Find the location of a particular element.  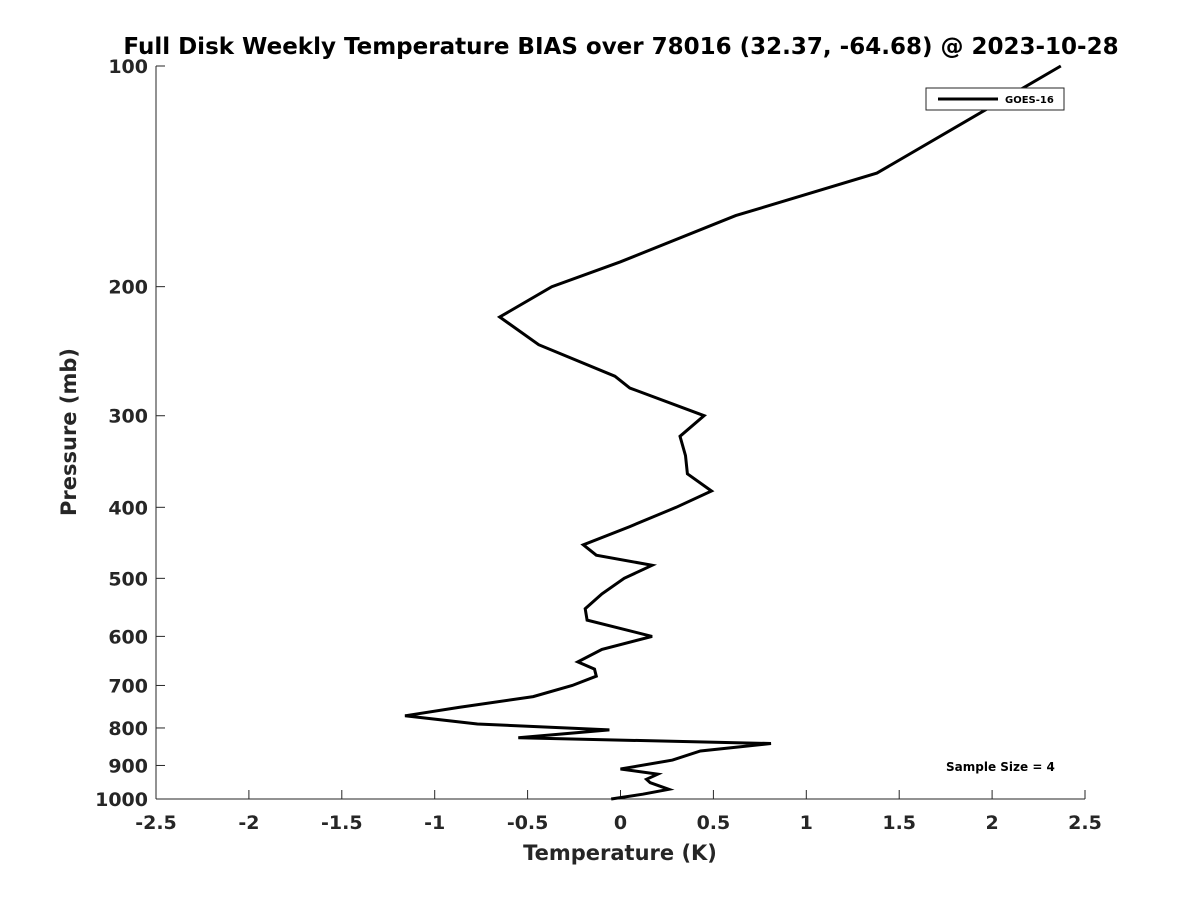

x-tick-label: -1.5 is located at coordinates (342, 823).